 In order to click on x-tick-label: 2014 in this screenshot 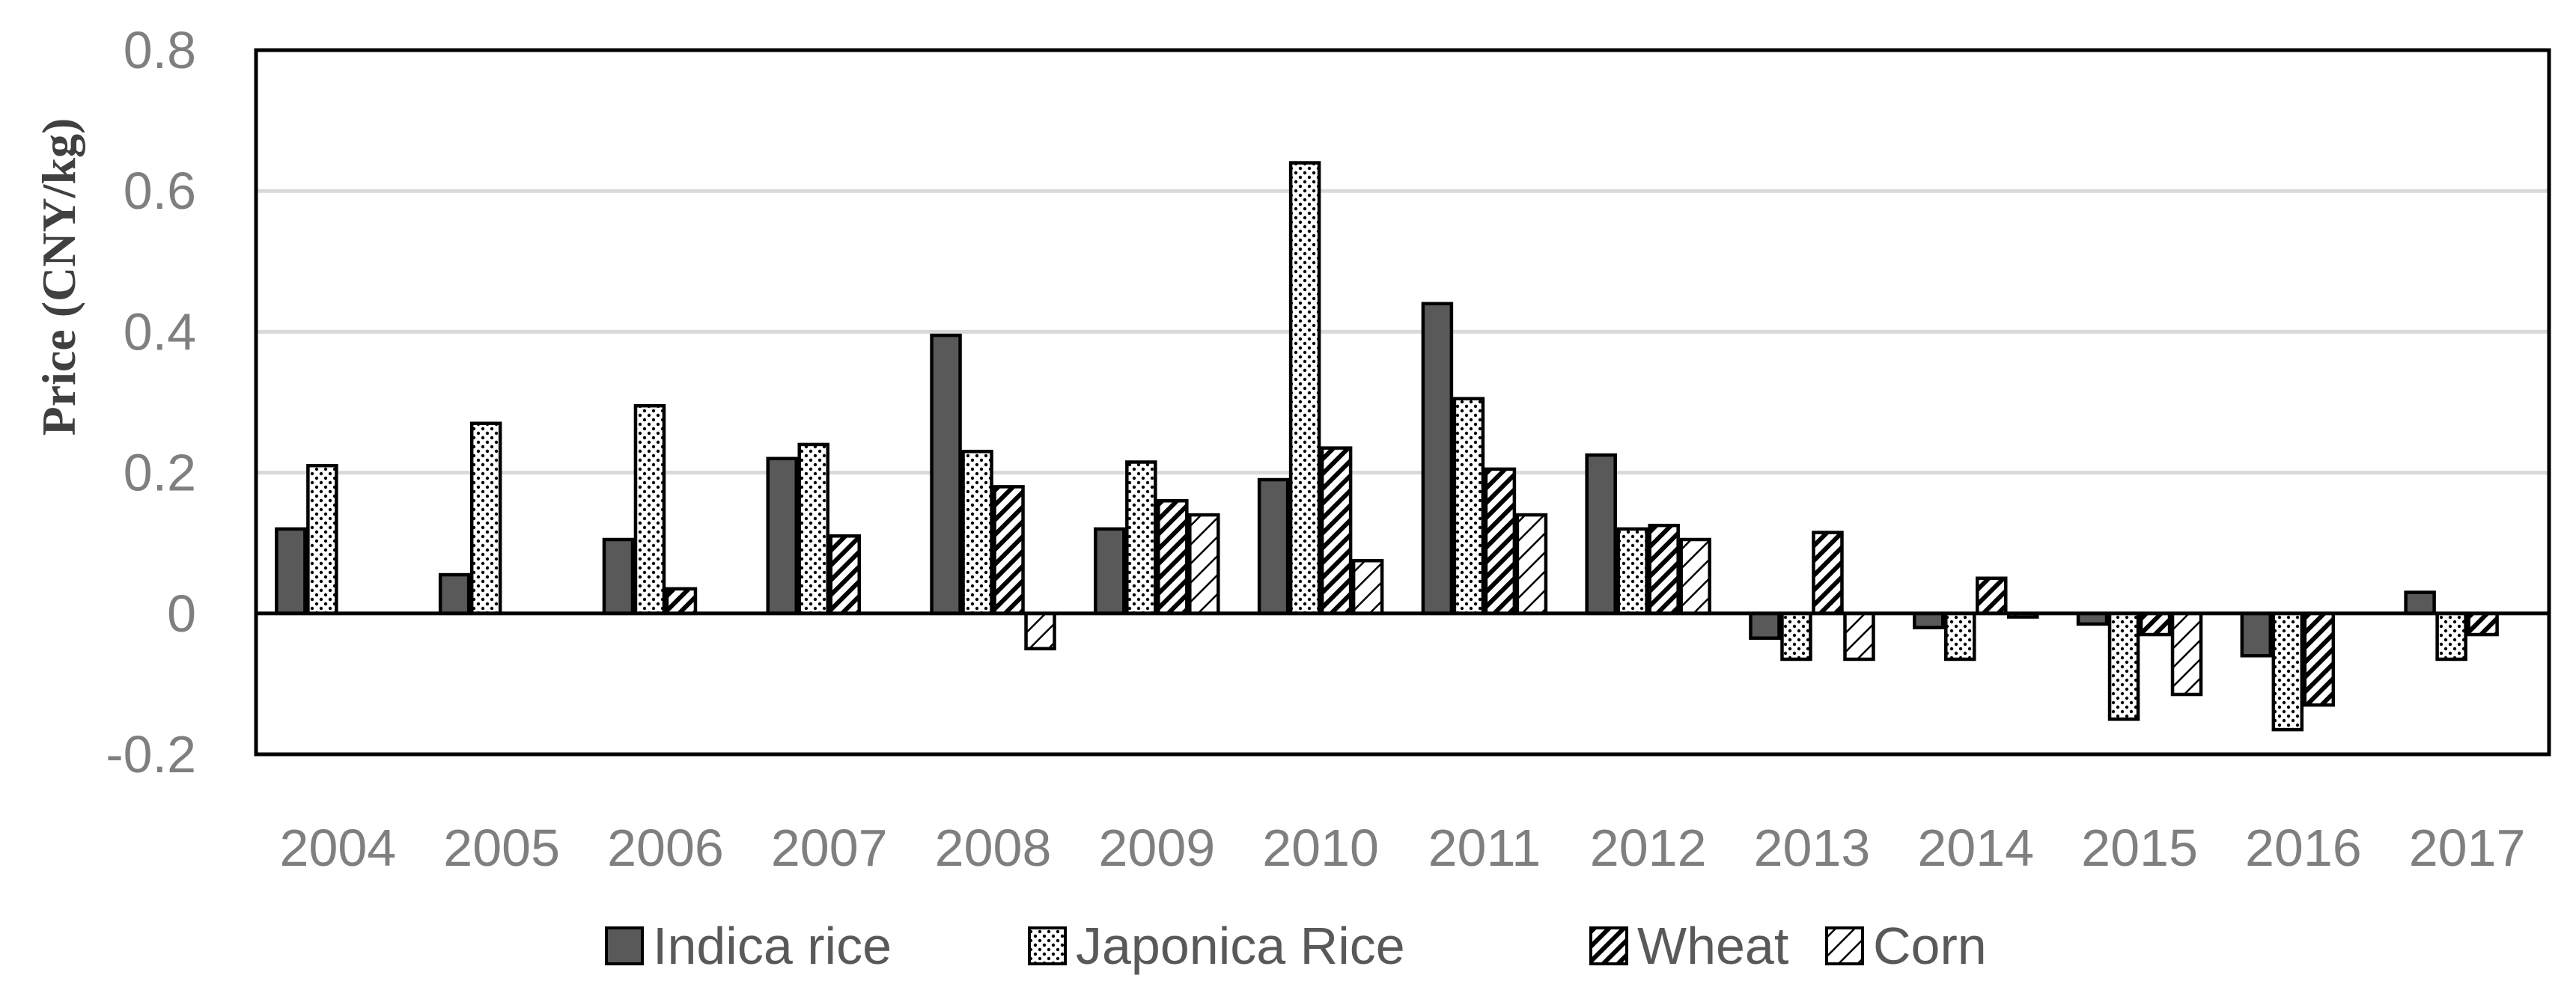, I will do `click(1975, 848)`.